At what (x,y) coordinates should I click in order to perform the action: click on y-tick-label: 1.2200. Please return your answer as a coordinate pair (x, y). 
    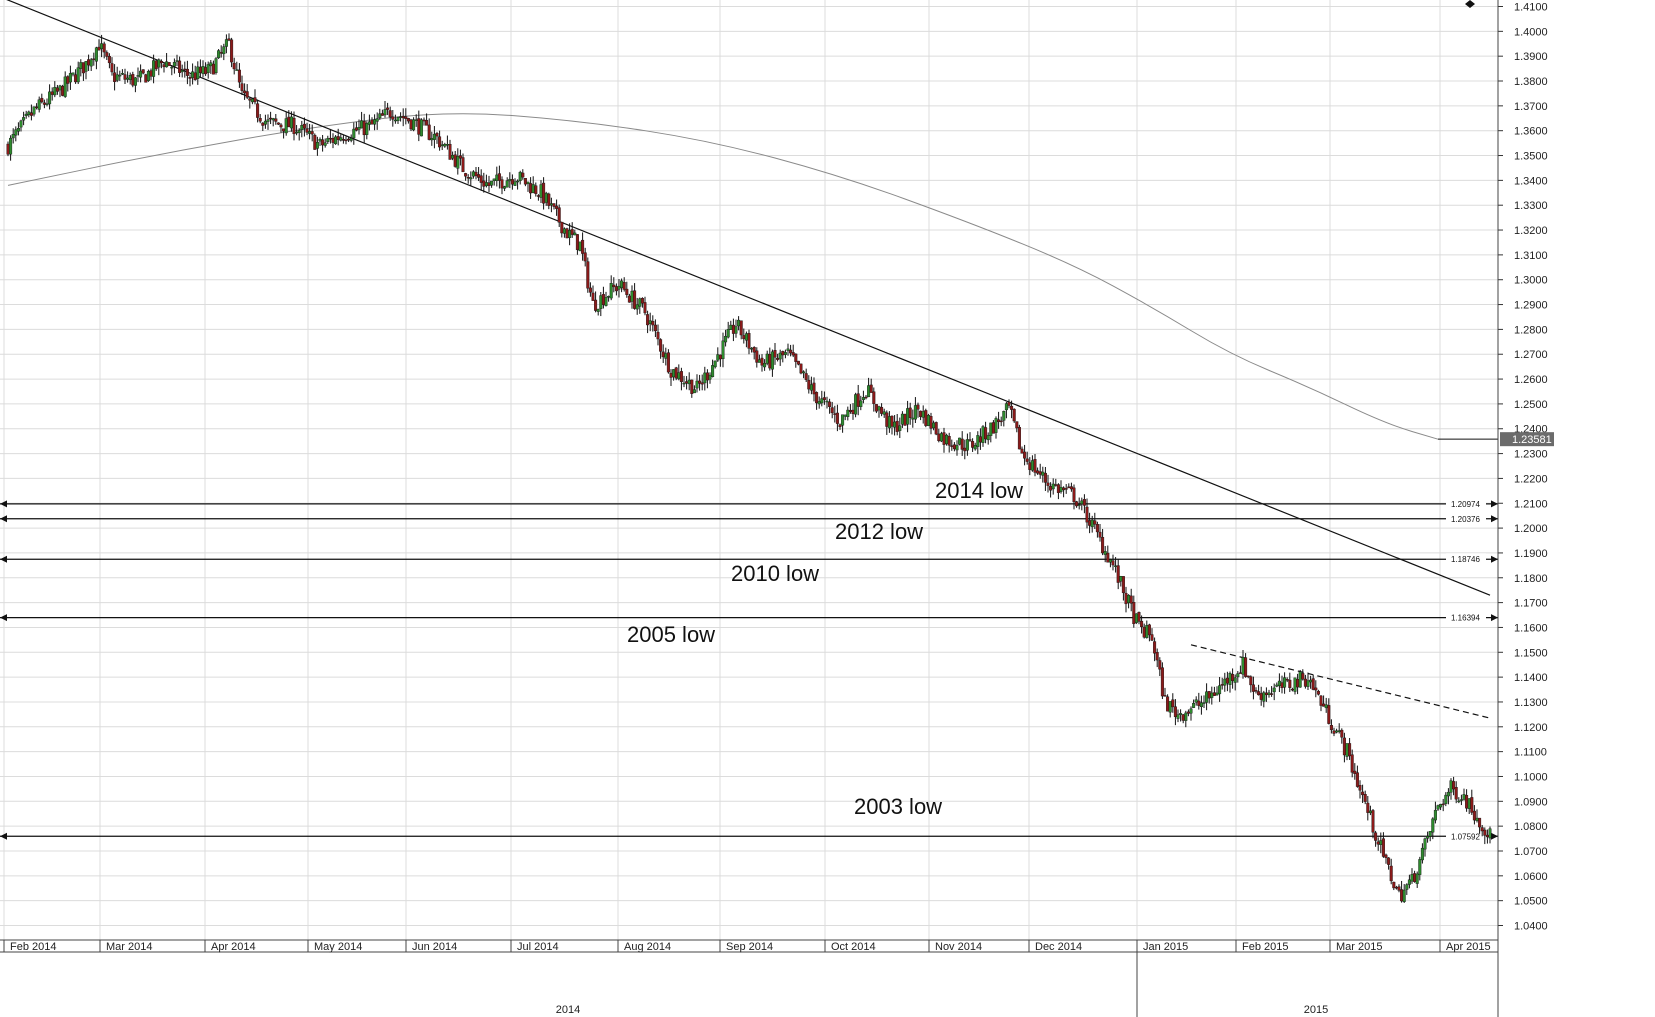
    Looking at the image, I should click on (1531, 479).